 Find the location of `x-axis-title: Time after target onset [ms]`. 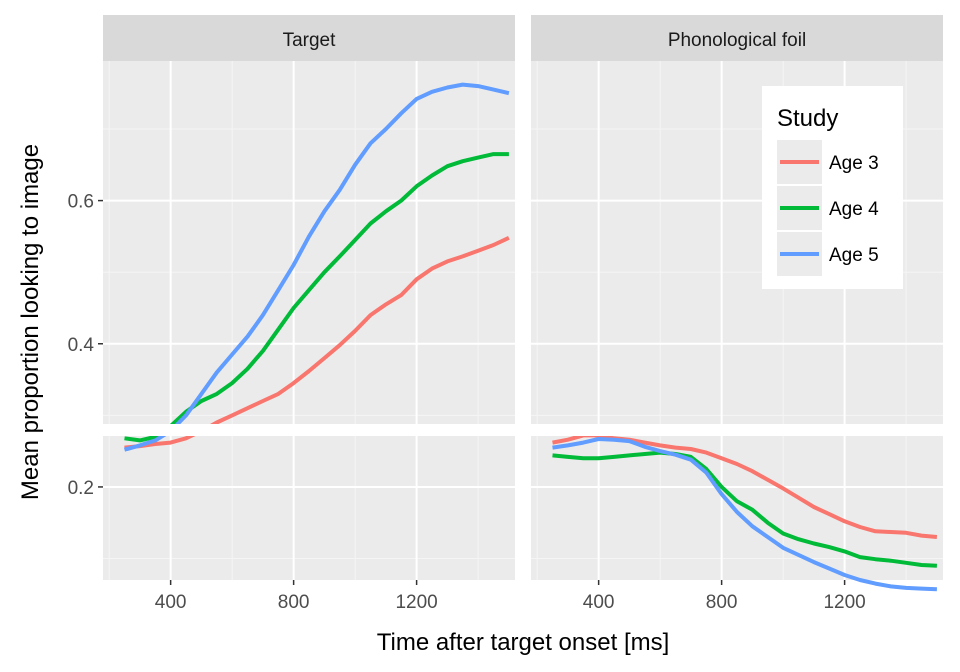

x-axis-title: Time after target onset [ms] is located at coordinates (523, 642).